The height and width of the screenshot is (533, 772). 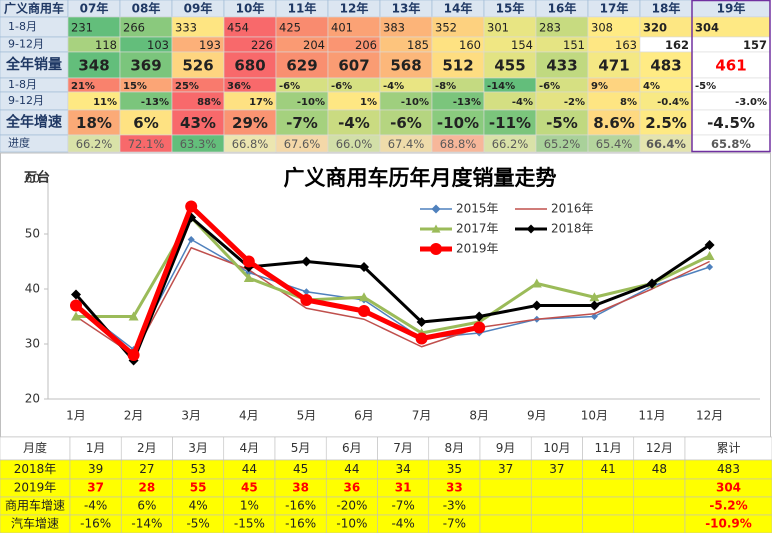 I want to click on cell-text: 471, so click(x=613, y=66).